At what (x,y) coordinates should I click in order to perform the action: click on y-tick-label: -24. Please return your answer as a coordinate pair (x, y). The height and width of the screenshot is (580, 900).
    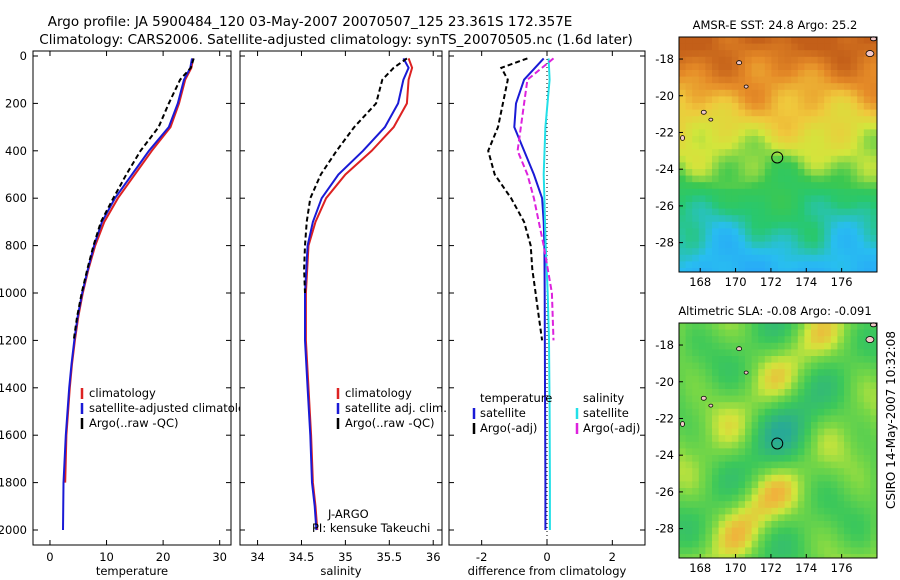
    Looking at the image, I should click on (664, 455).